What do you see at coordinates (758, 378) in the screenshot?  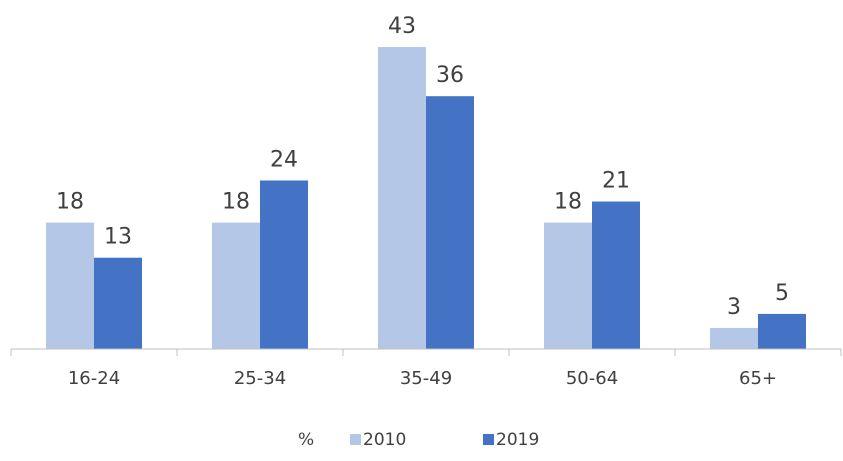 I see `x-tick-label: 65+` at bounding box center [758, 378].